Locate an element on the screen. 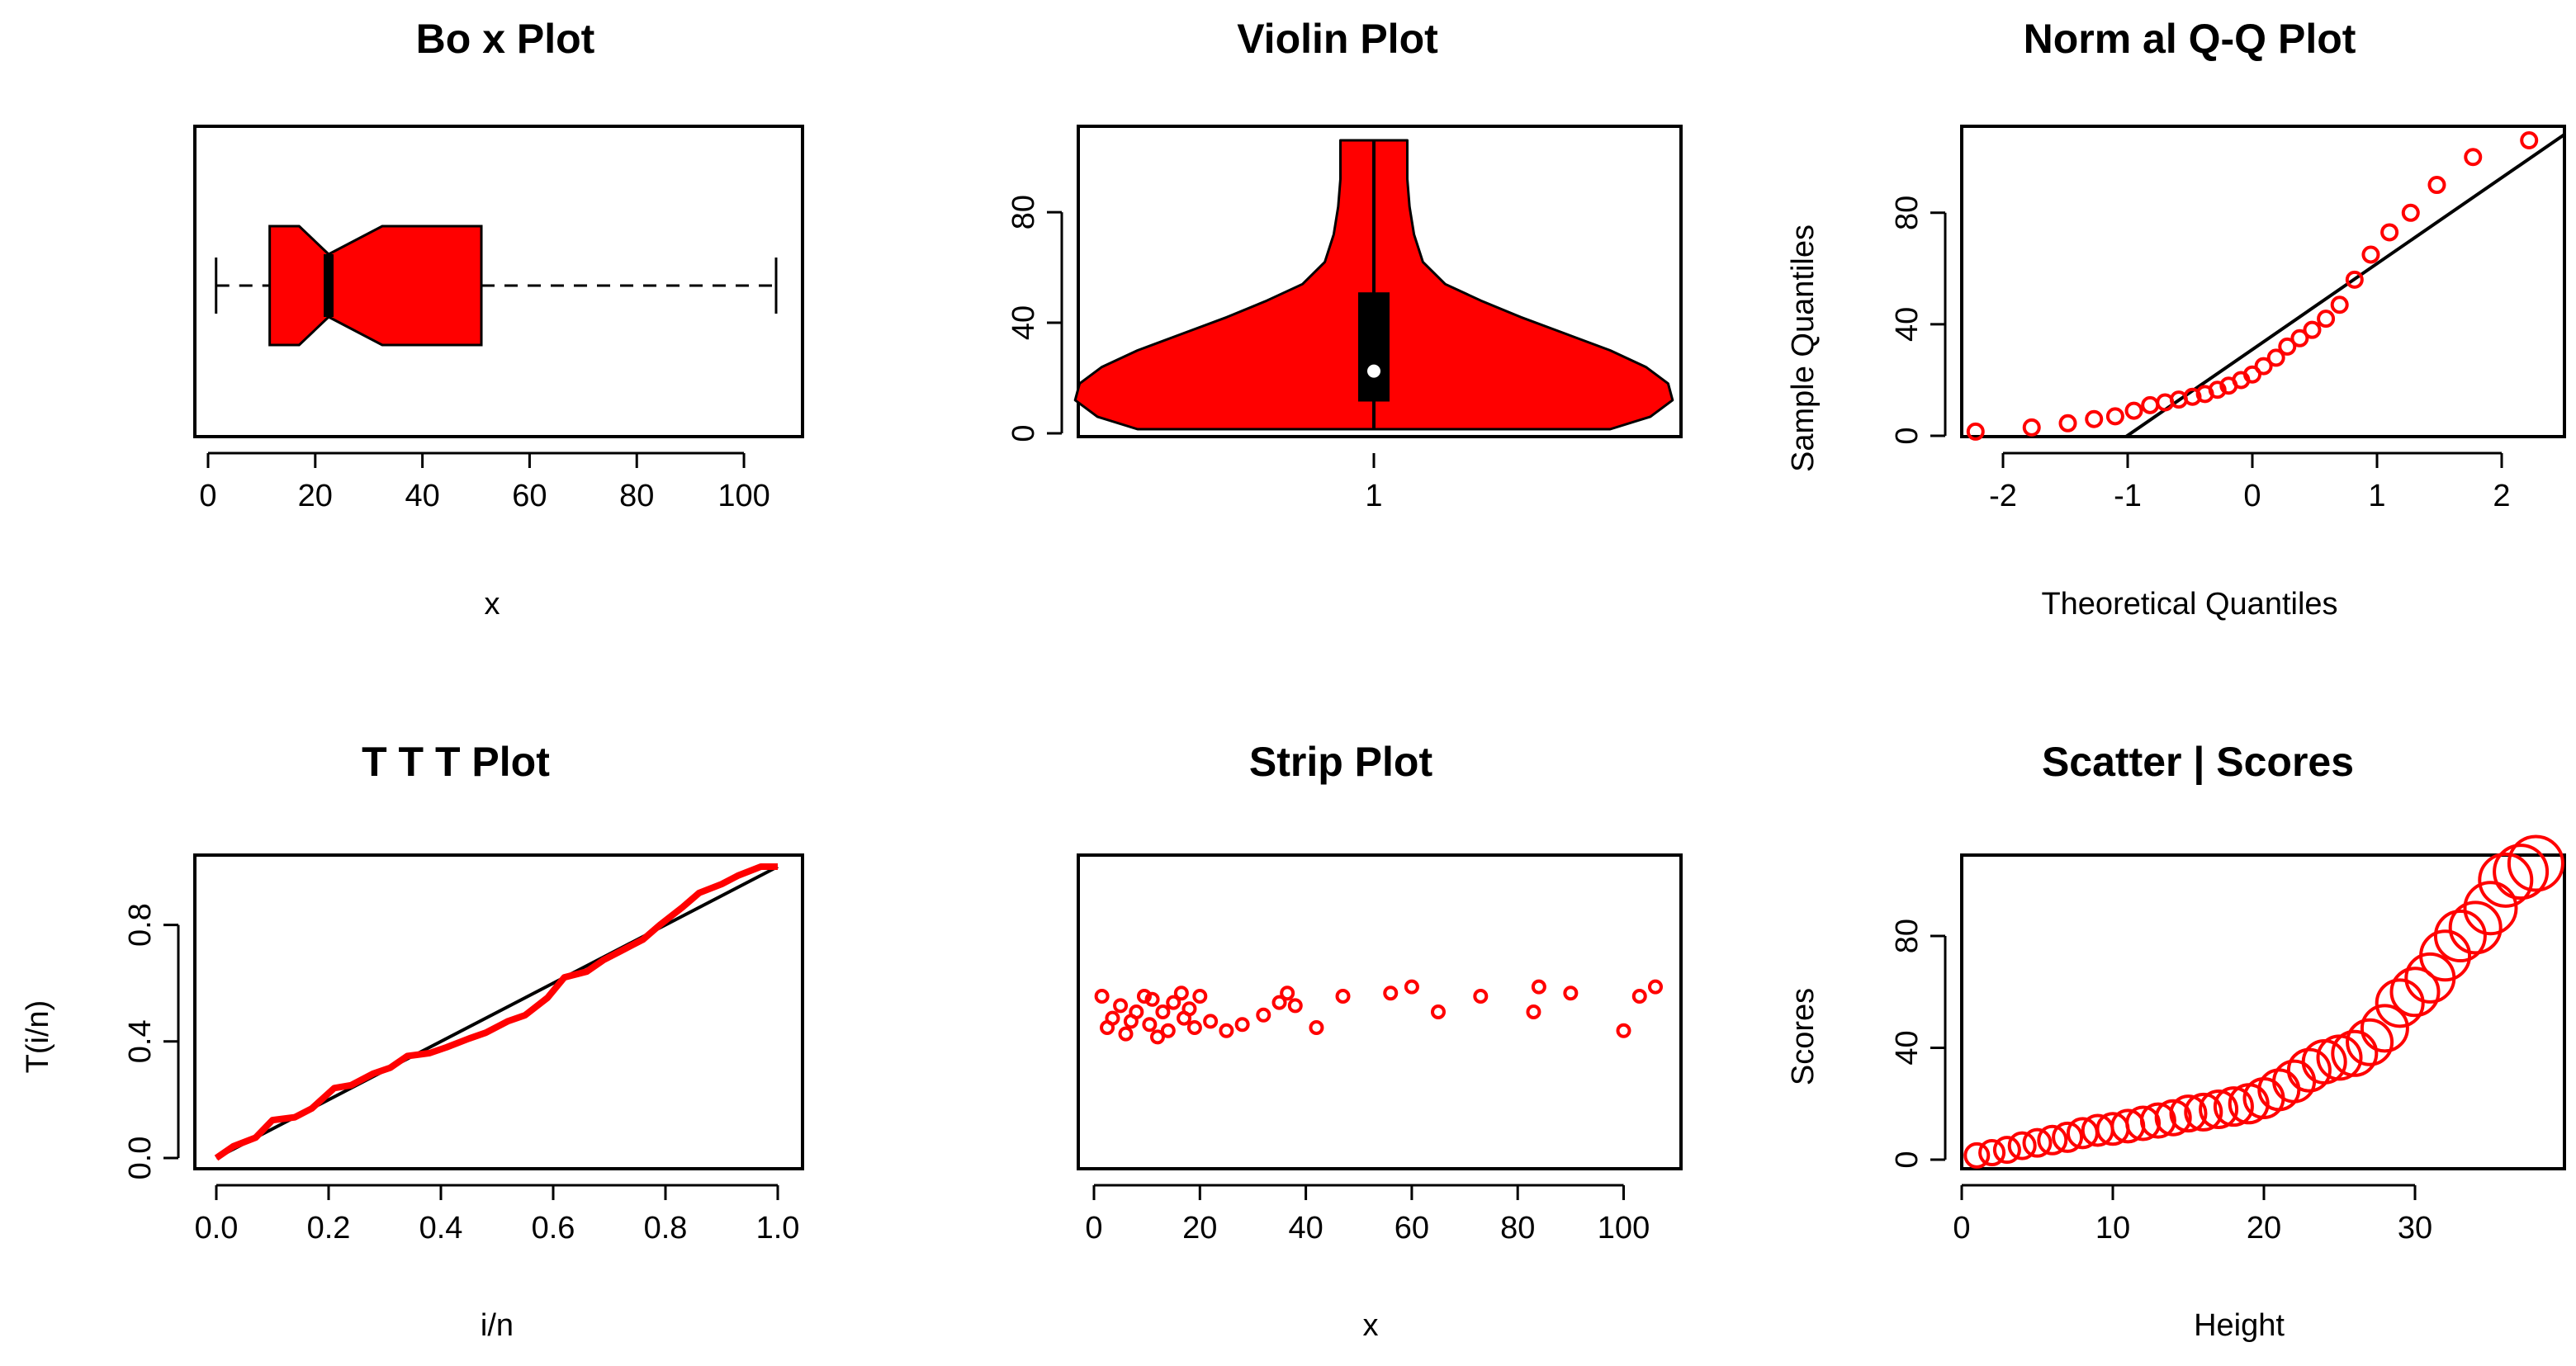 Image resolution: width=2576 pixels, height=1366 pixels. strip-plot-x-tick-label: 80 is located at coordinates (1517, 1228).